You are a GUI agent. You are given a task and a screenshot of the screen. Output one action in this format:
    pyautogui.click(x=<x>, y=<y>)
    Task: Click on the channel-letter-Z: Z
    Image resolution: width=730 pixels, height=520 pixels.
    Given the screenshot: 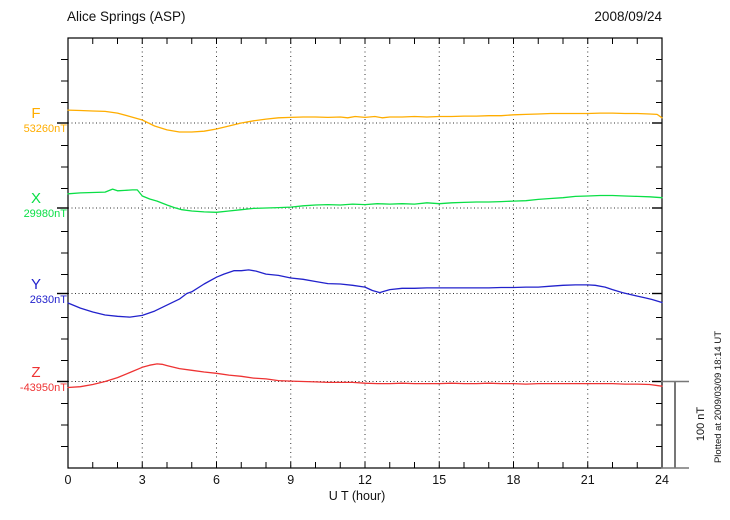 What is the action you would take?
    pyautogui.click(x=36, y=372)
    